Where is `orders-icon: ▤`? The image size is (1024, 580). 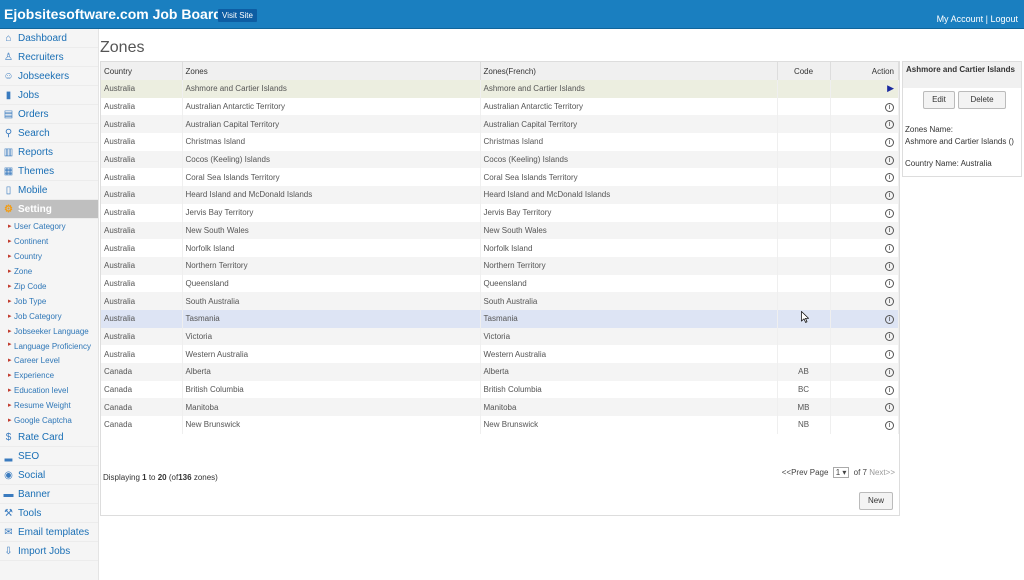
orders-icon: ▤ is located at coordinates (8, 114).